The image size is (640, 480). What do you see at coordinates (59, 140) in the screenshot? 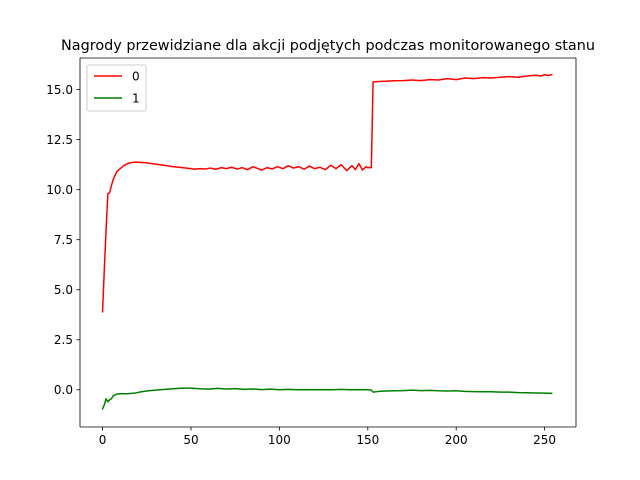
I see `y-tick-label: 12.5` at bounding box center [59, 140].